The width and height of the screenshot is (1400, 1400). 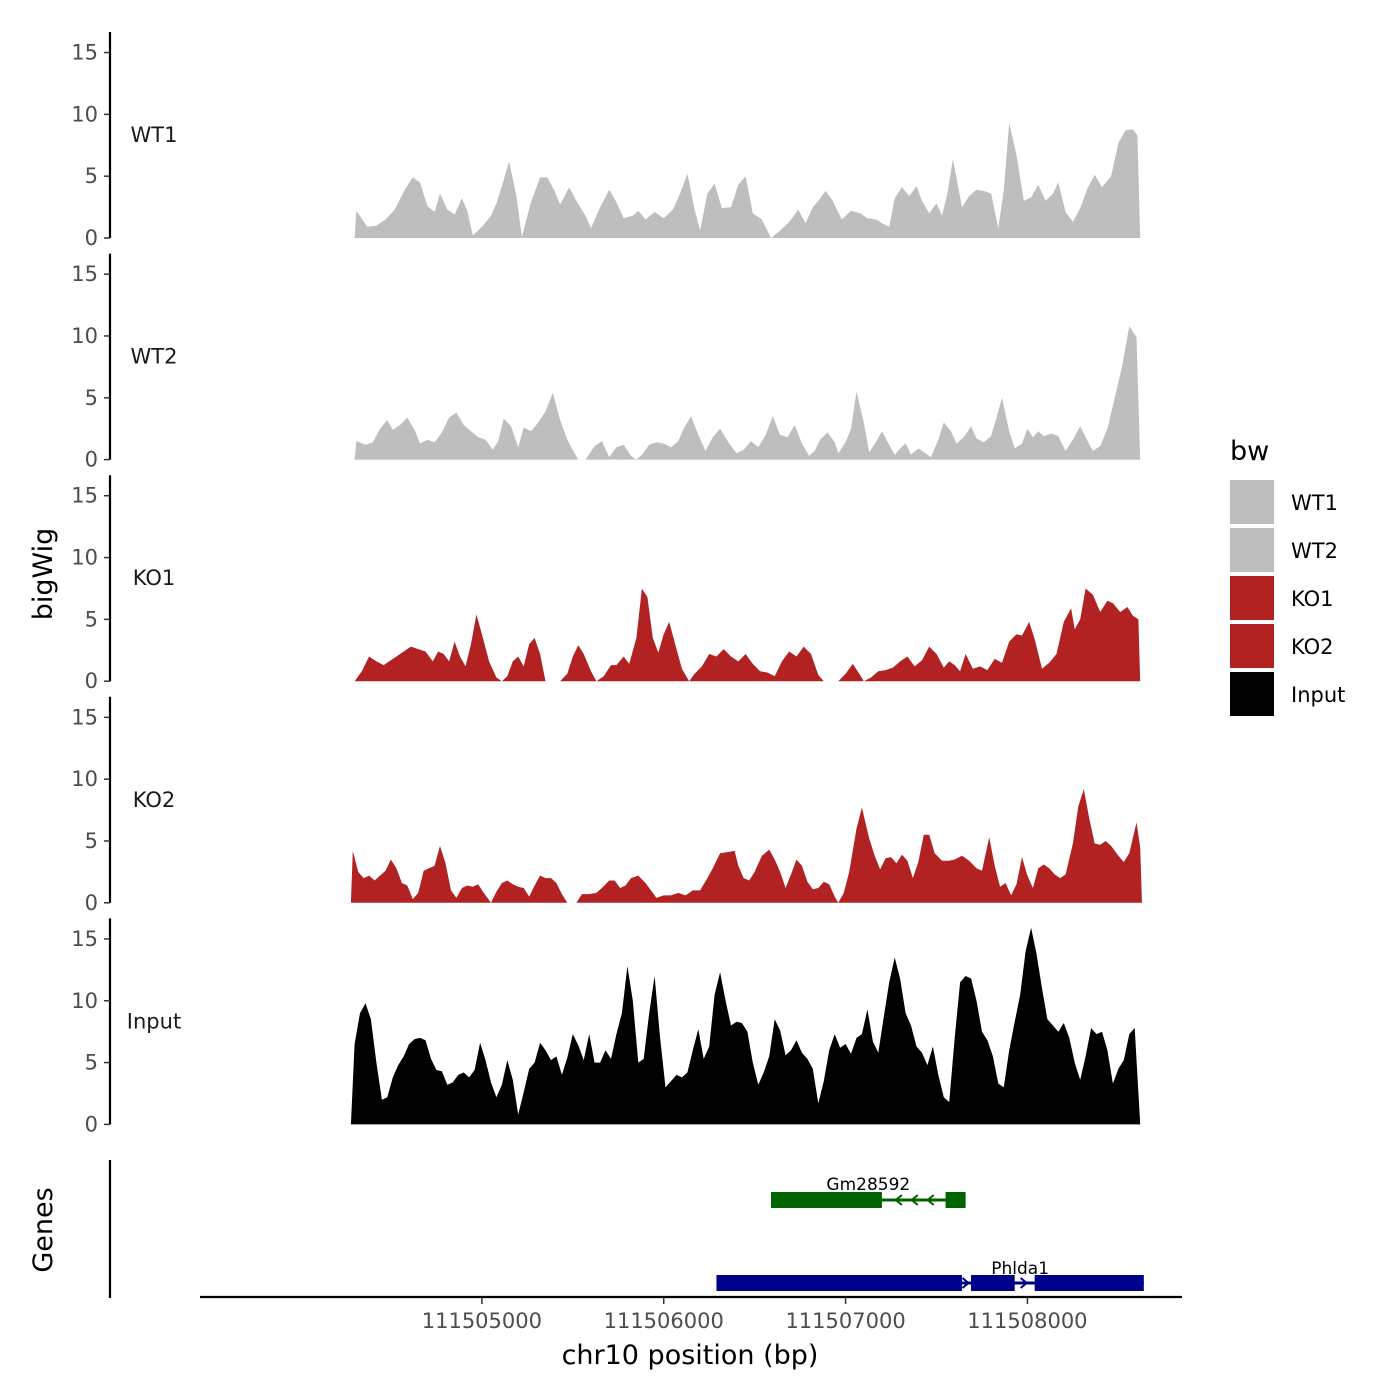 I want to click on panel-ko2: 0 5 10 15 KO2, so click(x=606, y=805).